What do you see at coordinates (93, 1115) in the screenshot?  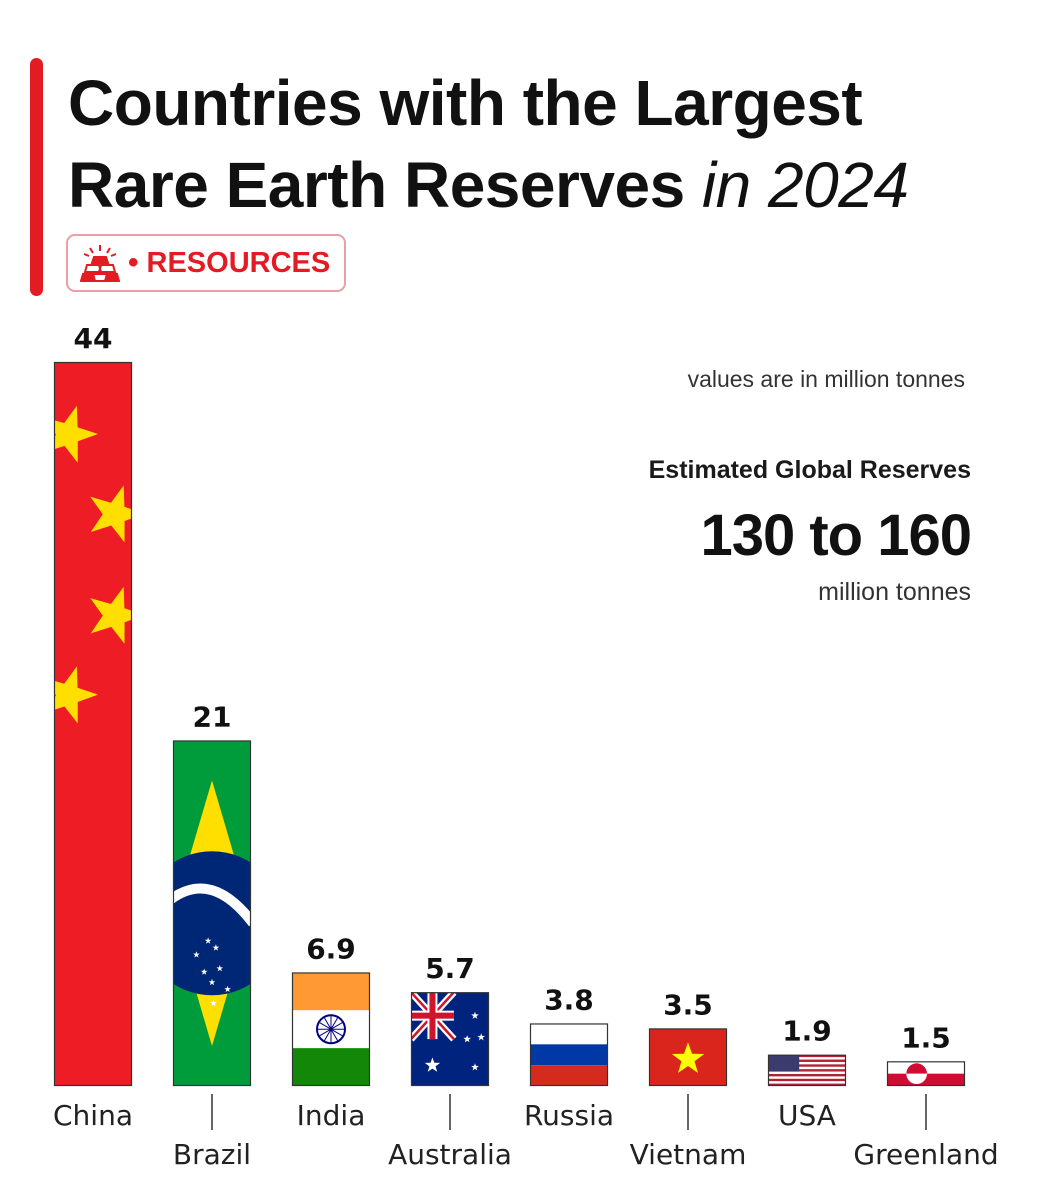 I see `category-label: China` at bounding box center [93, 1115].